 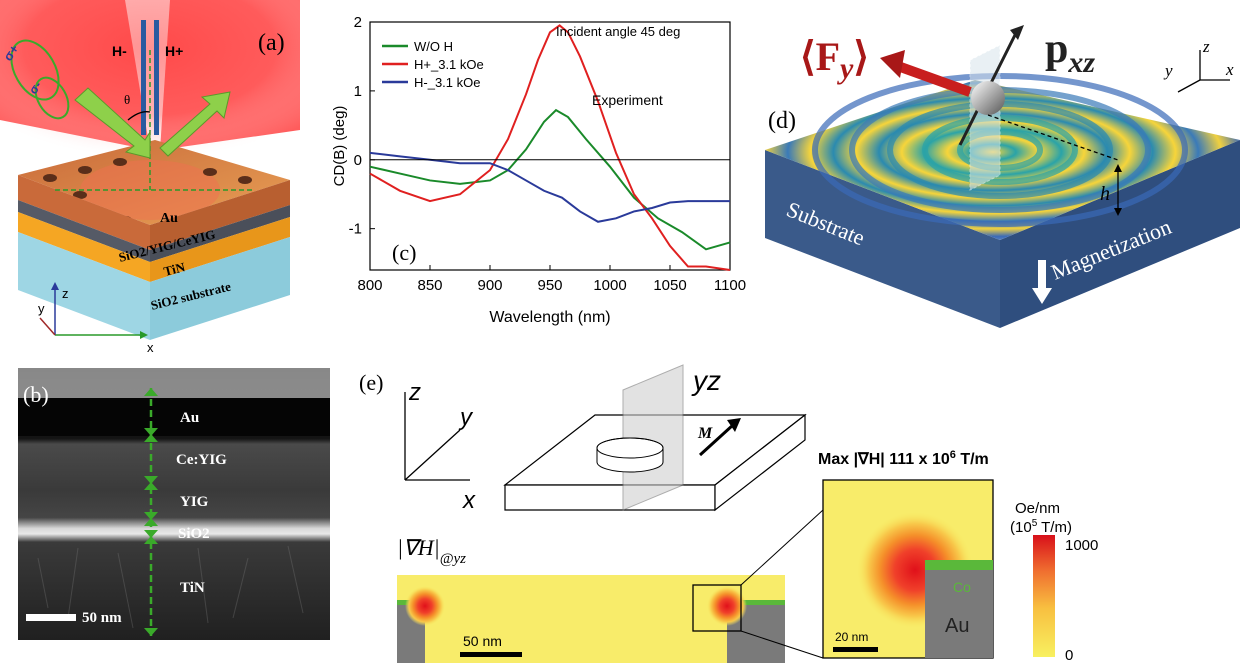 What do you see at coordinates (882, 239) in the screenshot?
I see `substrate-front` at bounding box center [882, 239].